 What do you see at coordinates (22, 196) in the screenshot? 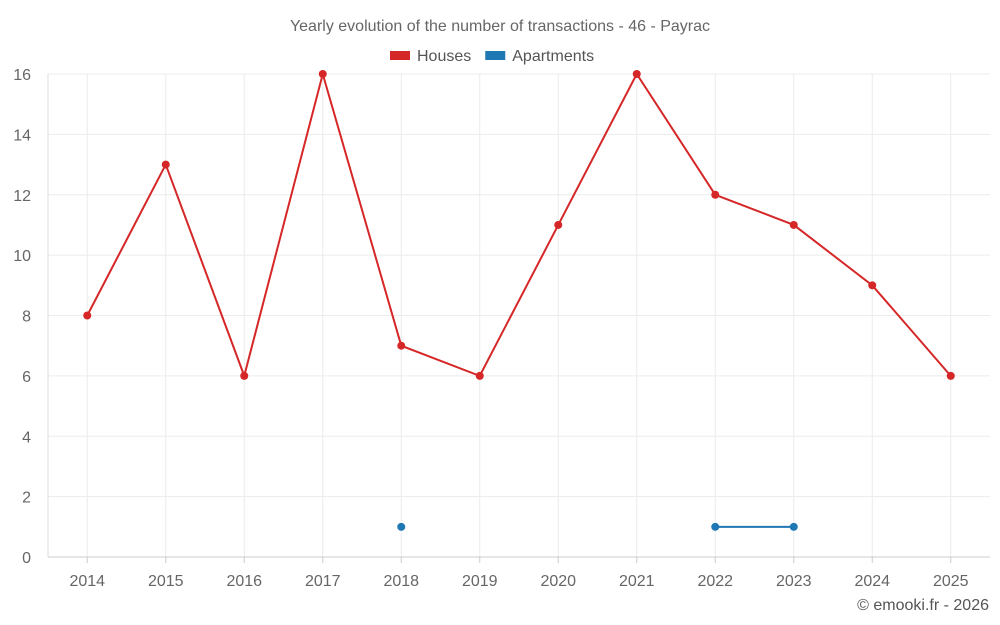
I see `y-tick-label: 12` at bounding box center [22, 196].